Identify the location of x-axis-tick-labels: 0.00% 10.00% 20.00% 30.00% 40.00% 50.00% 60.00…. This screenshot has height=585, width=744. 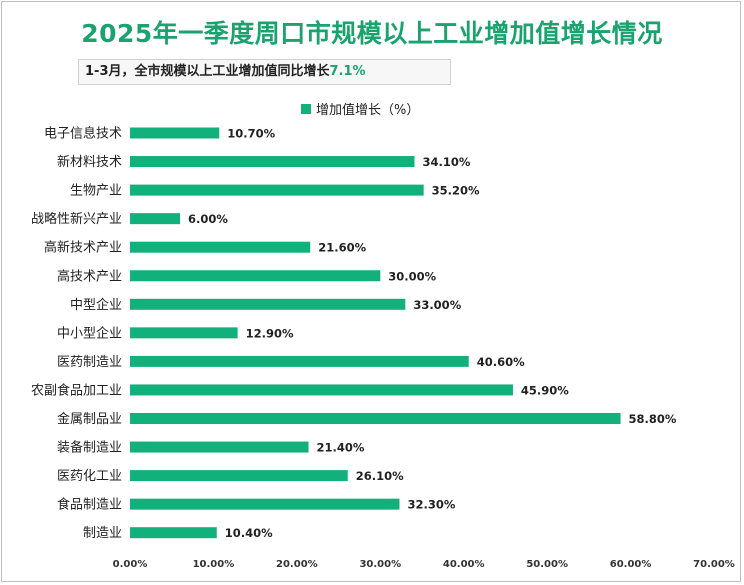
(424, 564).